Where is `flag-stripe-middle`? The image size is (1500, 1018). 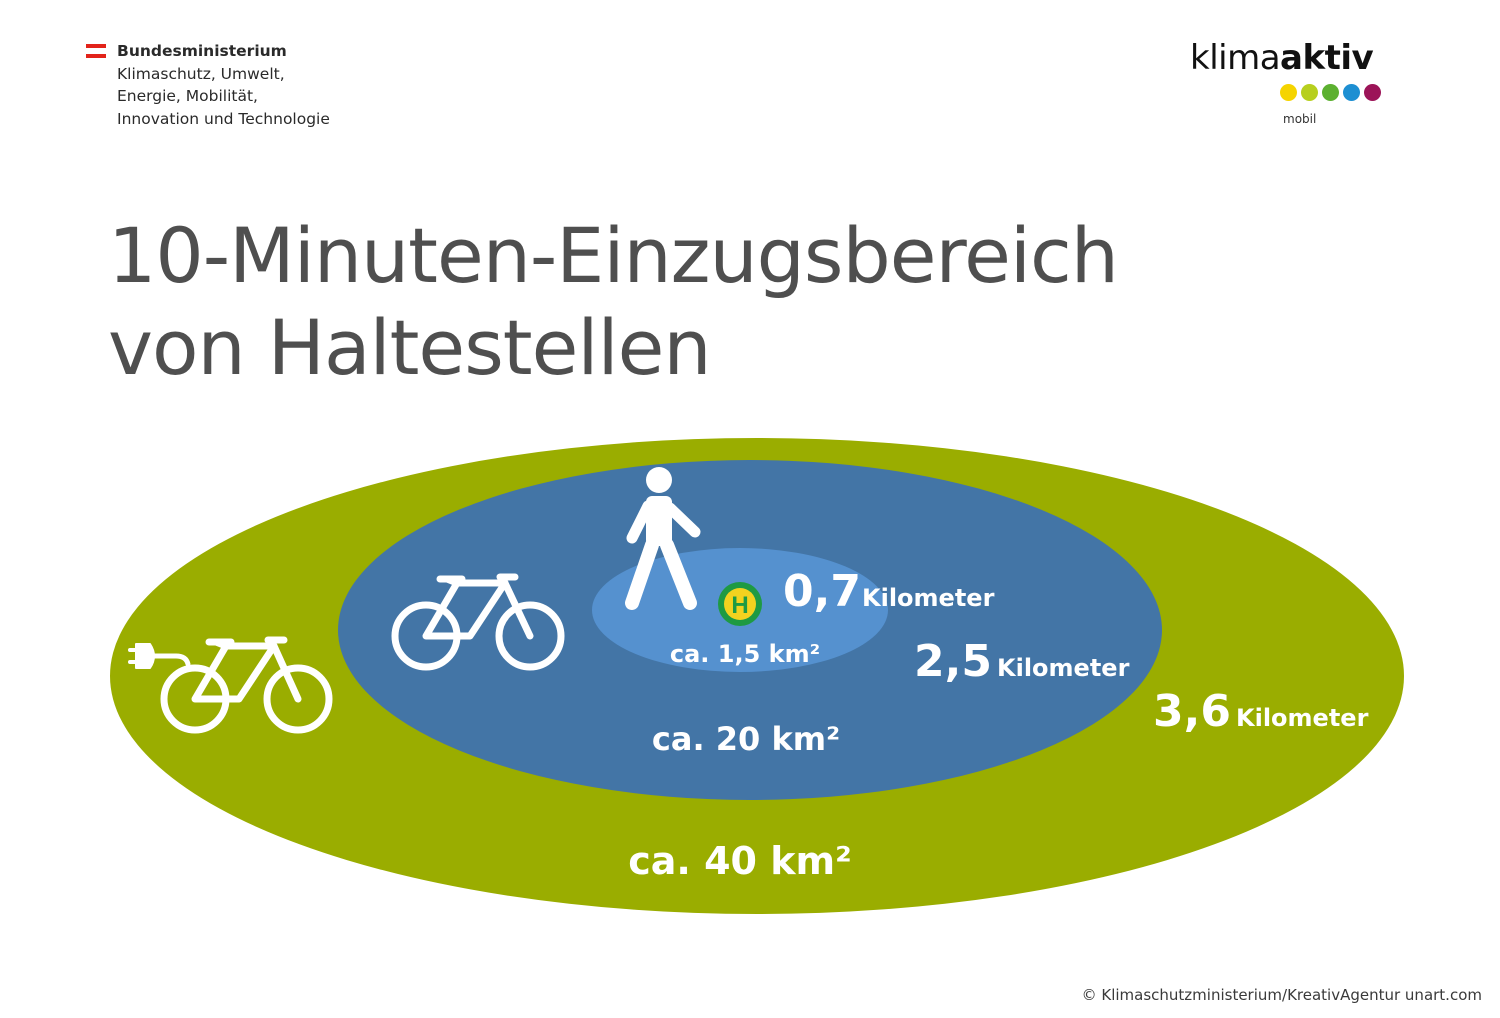 flag-stripe-middle is located at coordinates (96, 51).